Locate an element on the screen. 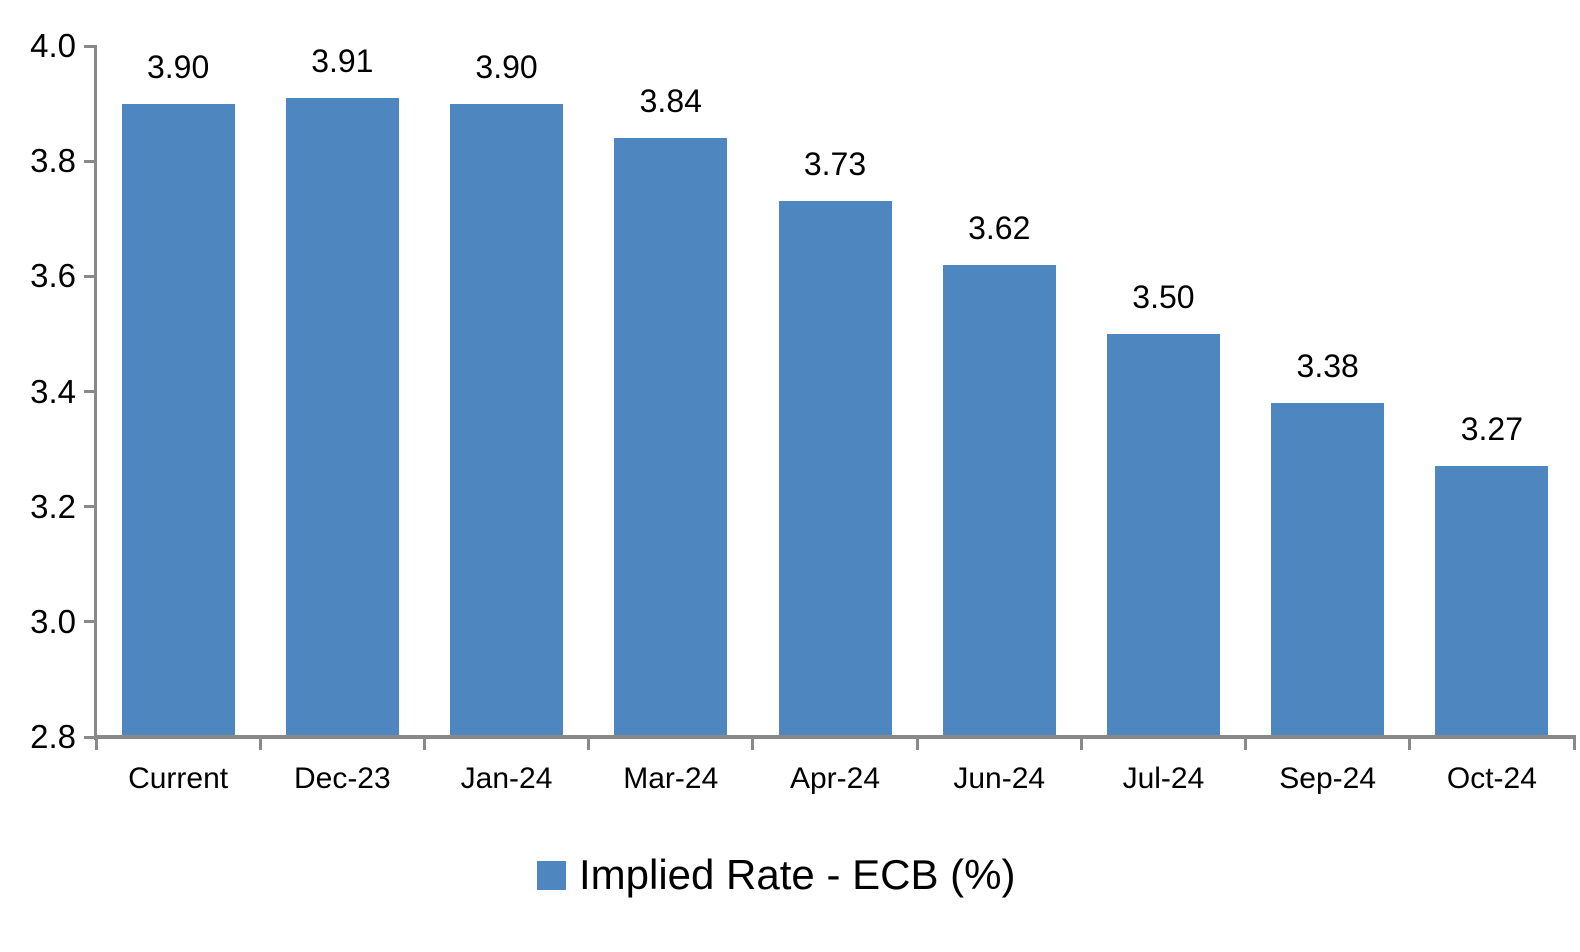  x-axis-label: Sep-24 is located at coordinates (1328, 778).